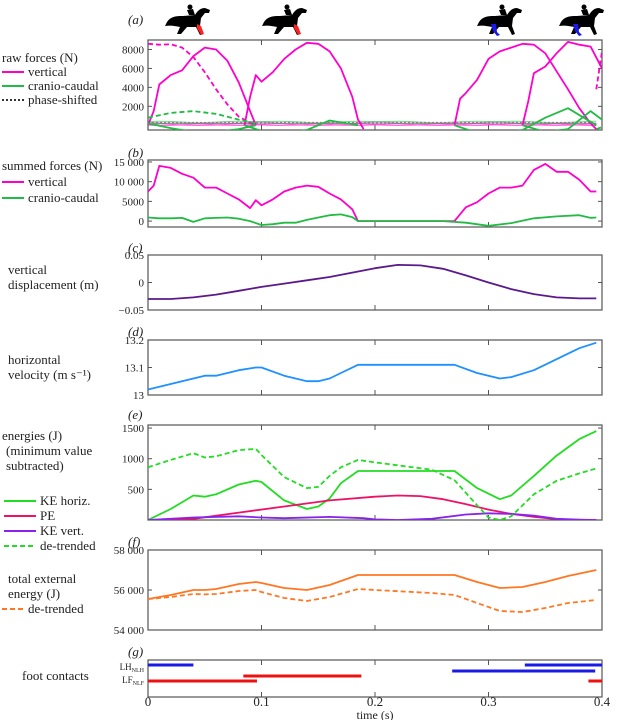 The width and height of the screenshot is (620, 720). Describe the element at coordinates (135, 247) in the screenshot. I see `panel-label-c: (c)` at that location.